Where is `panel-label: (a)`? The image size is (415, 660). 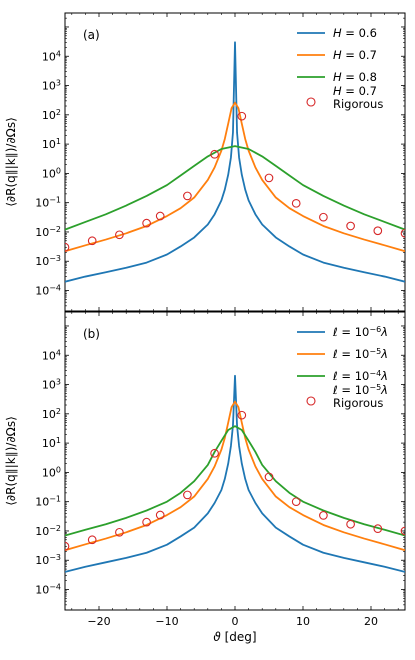 panel-label: (a) is located at coordinates (91, 35).